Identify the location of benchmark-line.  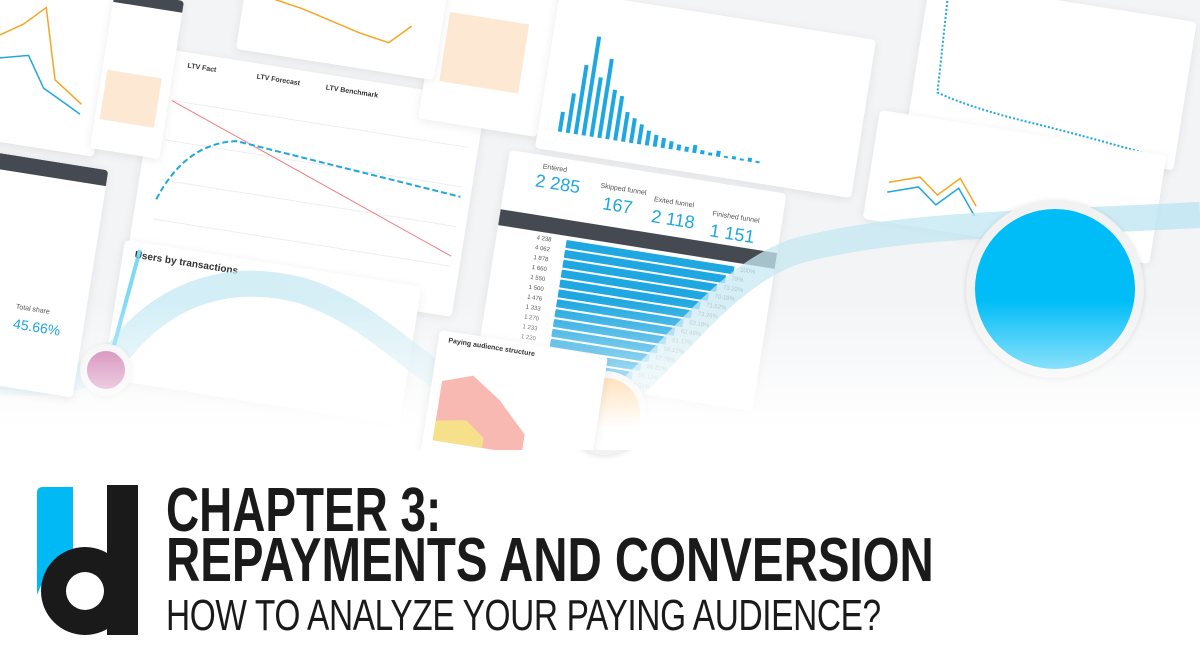
(311, 178).